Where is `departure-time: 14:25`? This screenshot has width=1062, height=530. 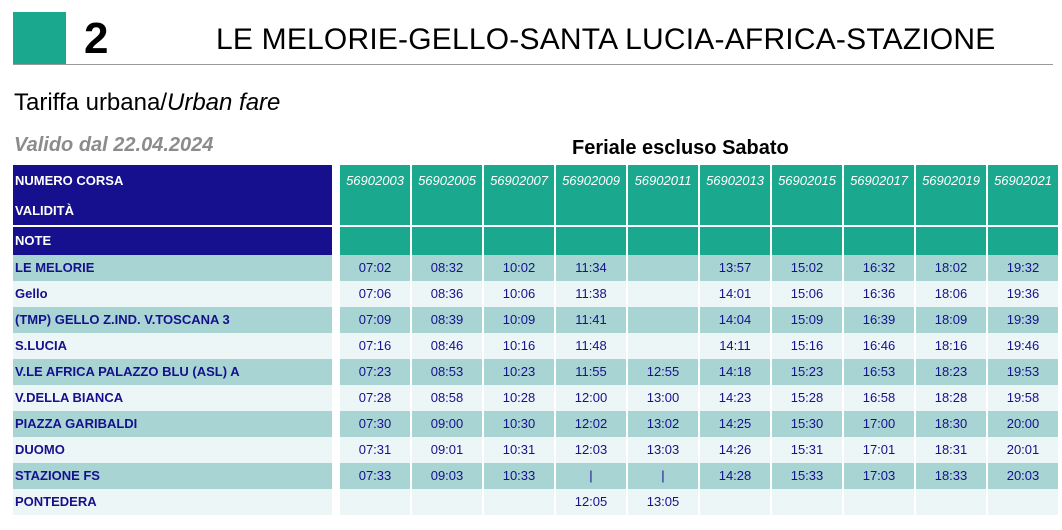
departure-time: 14:25 is located at coordinates (734, 424).